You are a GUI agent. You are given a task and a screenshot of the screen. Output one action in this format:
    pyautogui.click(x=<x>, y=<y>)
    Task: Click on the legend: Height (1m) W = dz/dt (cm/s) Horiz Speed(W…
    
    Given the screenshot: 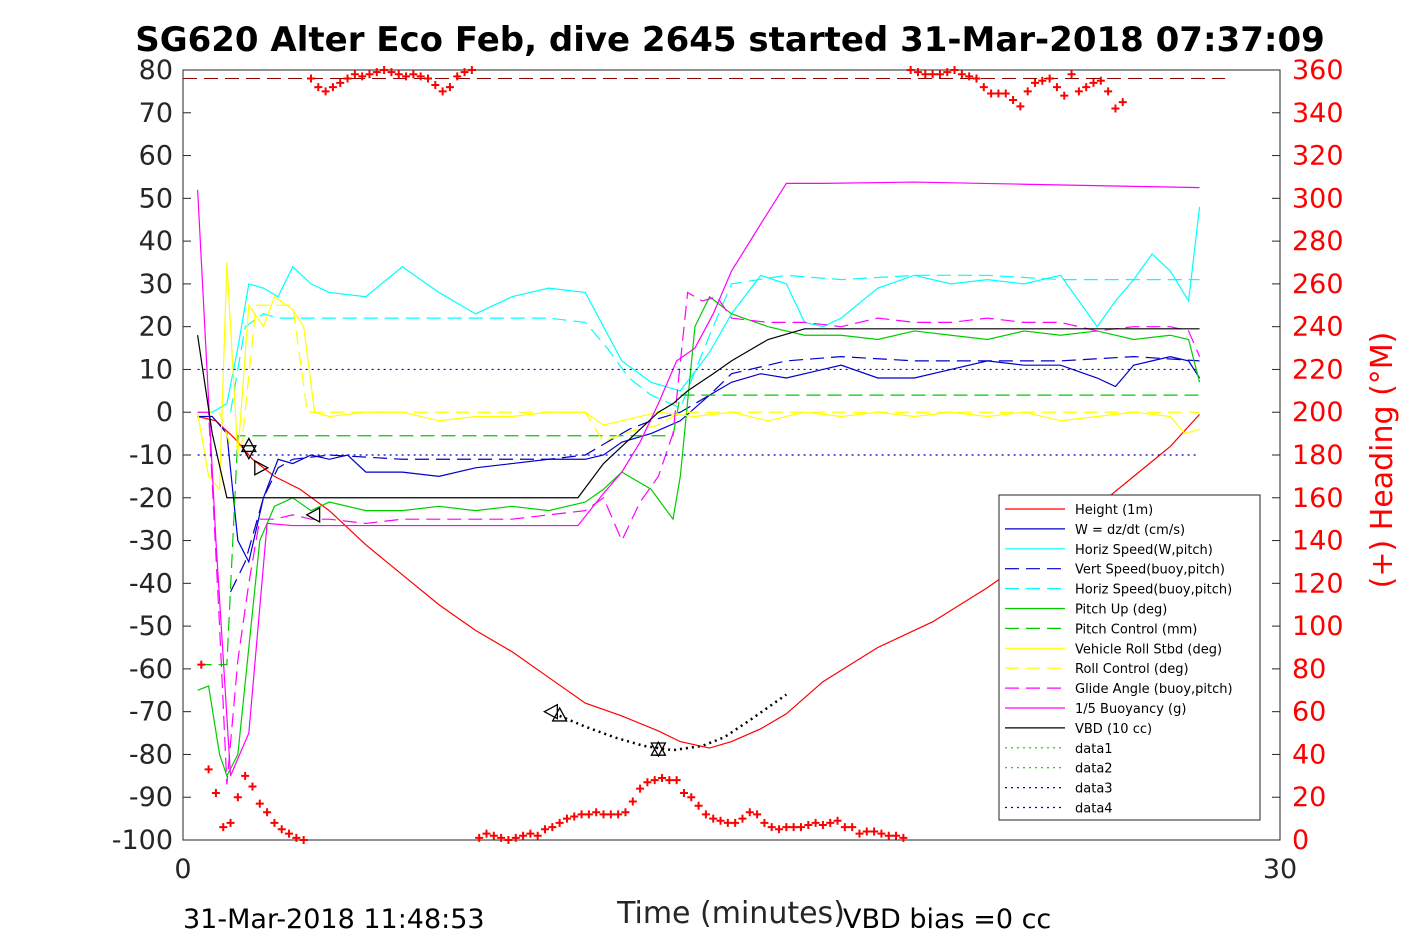 What is the action you would take?
    pyautogui.click(x=1129, y=657)
    